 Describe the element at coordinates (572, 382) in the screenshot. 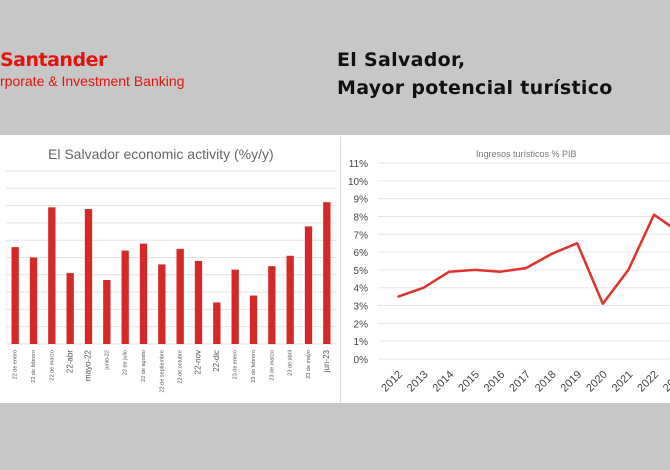

I see `x-tick-label: 2019` at that location.